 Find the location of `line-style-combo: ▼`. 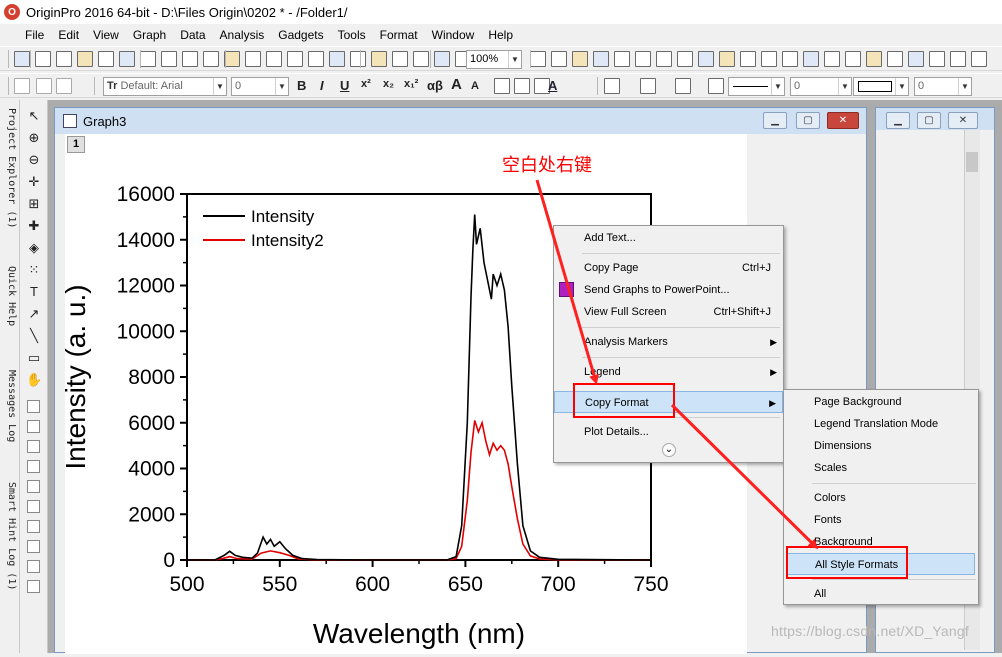

line-style-combo: ▼ is located at coordinates (756, 86).